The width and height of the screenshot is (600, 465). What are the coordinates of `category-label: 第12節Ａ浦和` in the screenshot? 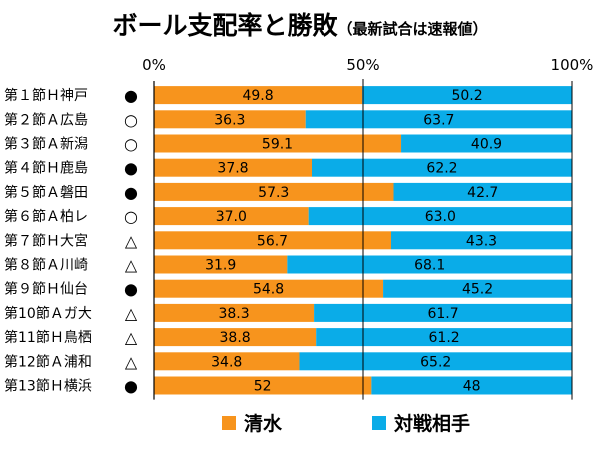 It's located at (48, 361).